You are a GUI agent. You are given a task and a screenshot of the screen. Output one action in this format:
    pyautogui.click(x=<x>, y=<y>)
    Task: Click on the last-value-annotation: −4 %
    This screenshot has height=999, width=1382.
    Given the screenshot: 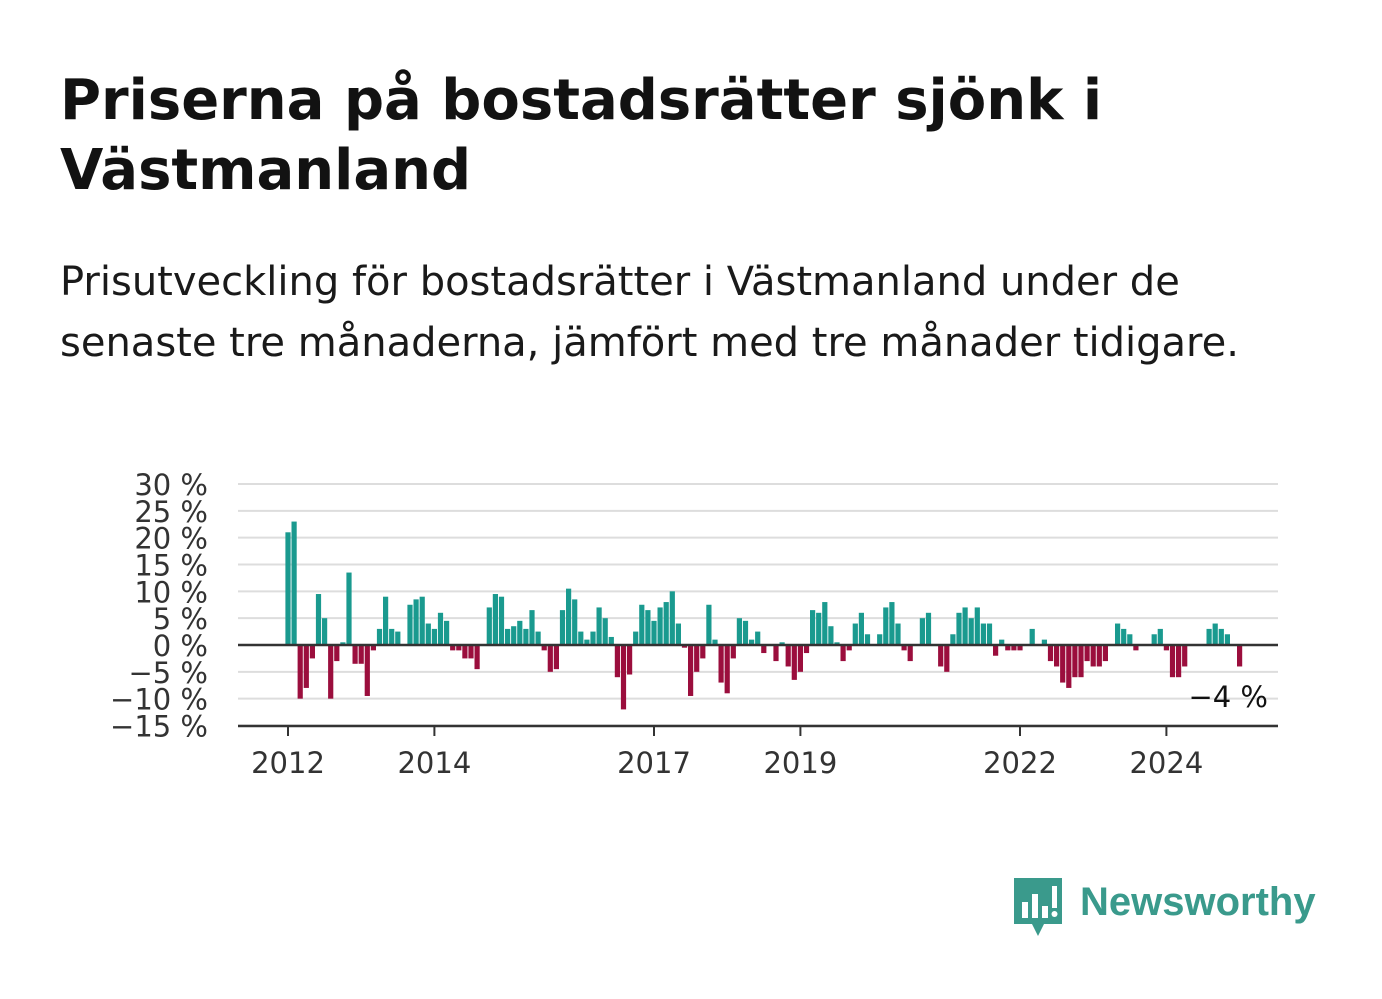 What is the action you would take?
    pyautogui.click(x=1228, y=697)
    